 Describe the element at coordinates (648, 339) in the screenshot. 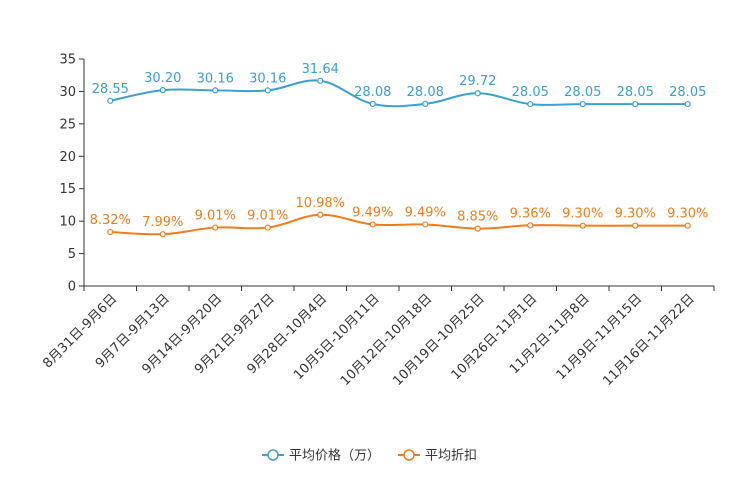

I see `x-tick-label: 11月16日-11月22日` at that location.